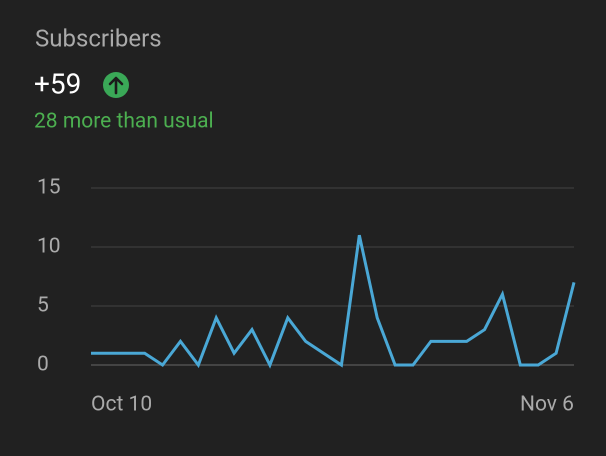 The width and height of the screenshot is (606, 456). Describe the element at coordinates (43, 365) in the screenshot. I see `y-tick-label: 0` at that location.